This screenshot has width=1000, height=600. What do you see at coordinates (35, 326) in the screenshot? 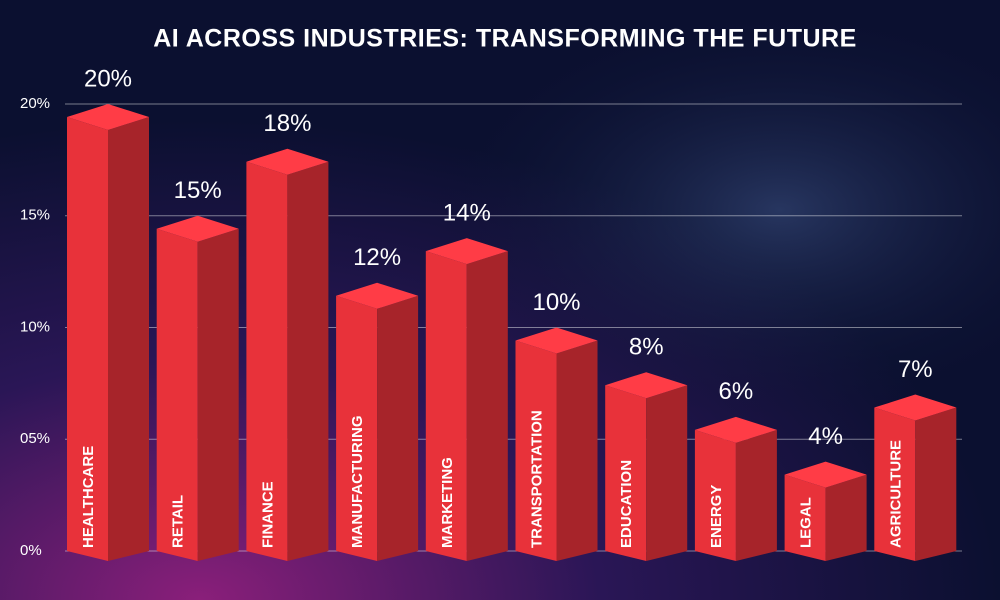
I see `y-tick-label: 10%` at bounding box center [35, 326].